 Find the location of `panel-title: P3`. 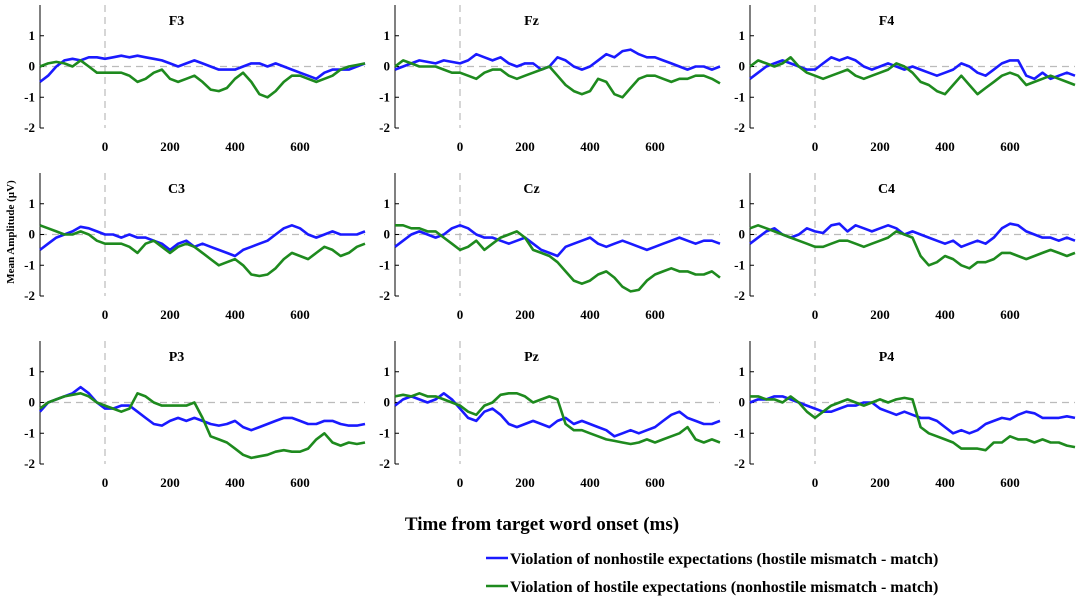

panel-title: P3 is located at coordinates (177, 357).